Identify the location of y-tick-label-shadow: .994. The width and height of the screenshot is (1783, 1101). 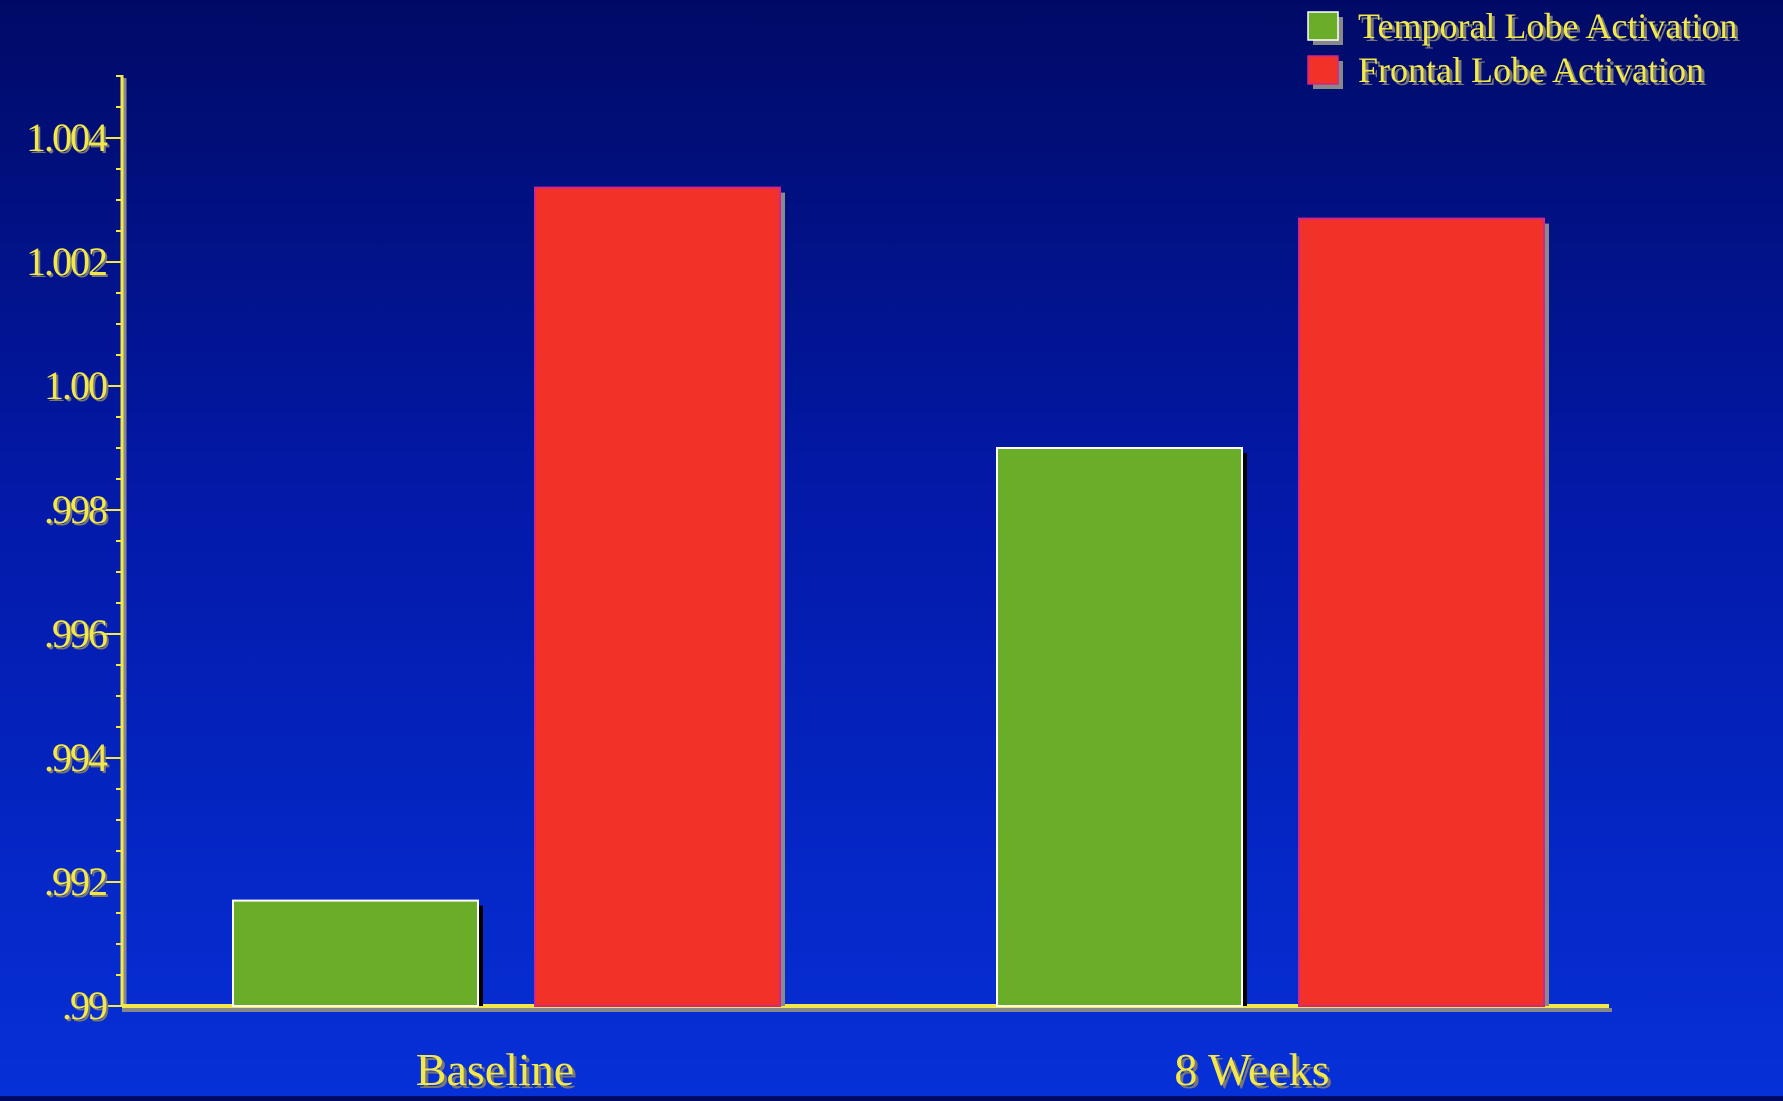
(78, 759).